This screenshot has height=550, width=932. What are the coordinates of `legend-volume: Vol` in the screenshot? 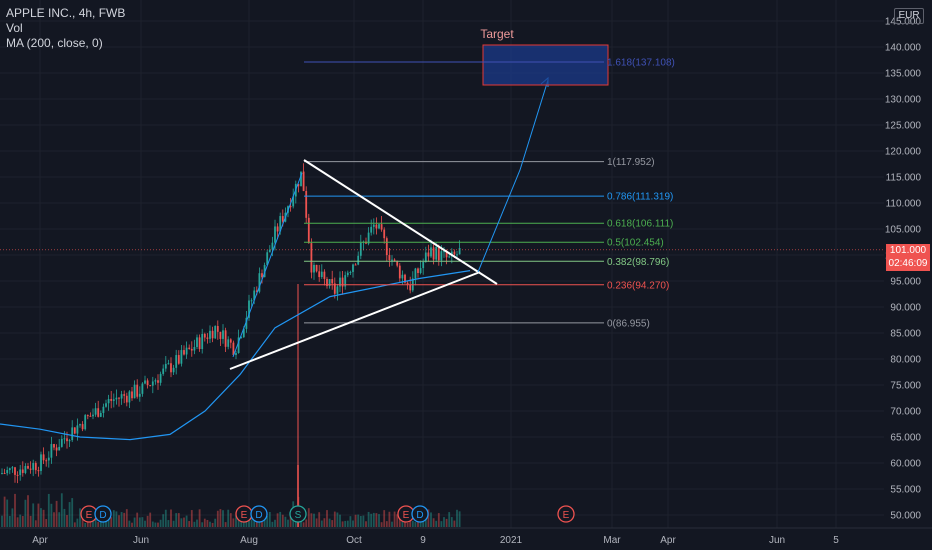 It's located at (14, 28).